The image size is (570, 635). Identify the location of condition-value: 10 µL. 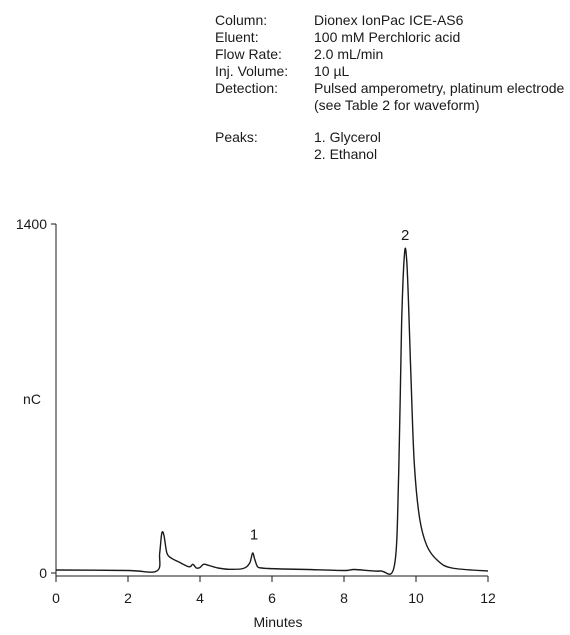
(332, 71).